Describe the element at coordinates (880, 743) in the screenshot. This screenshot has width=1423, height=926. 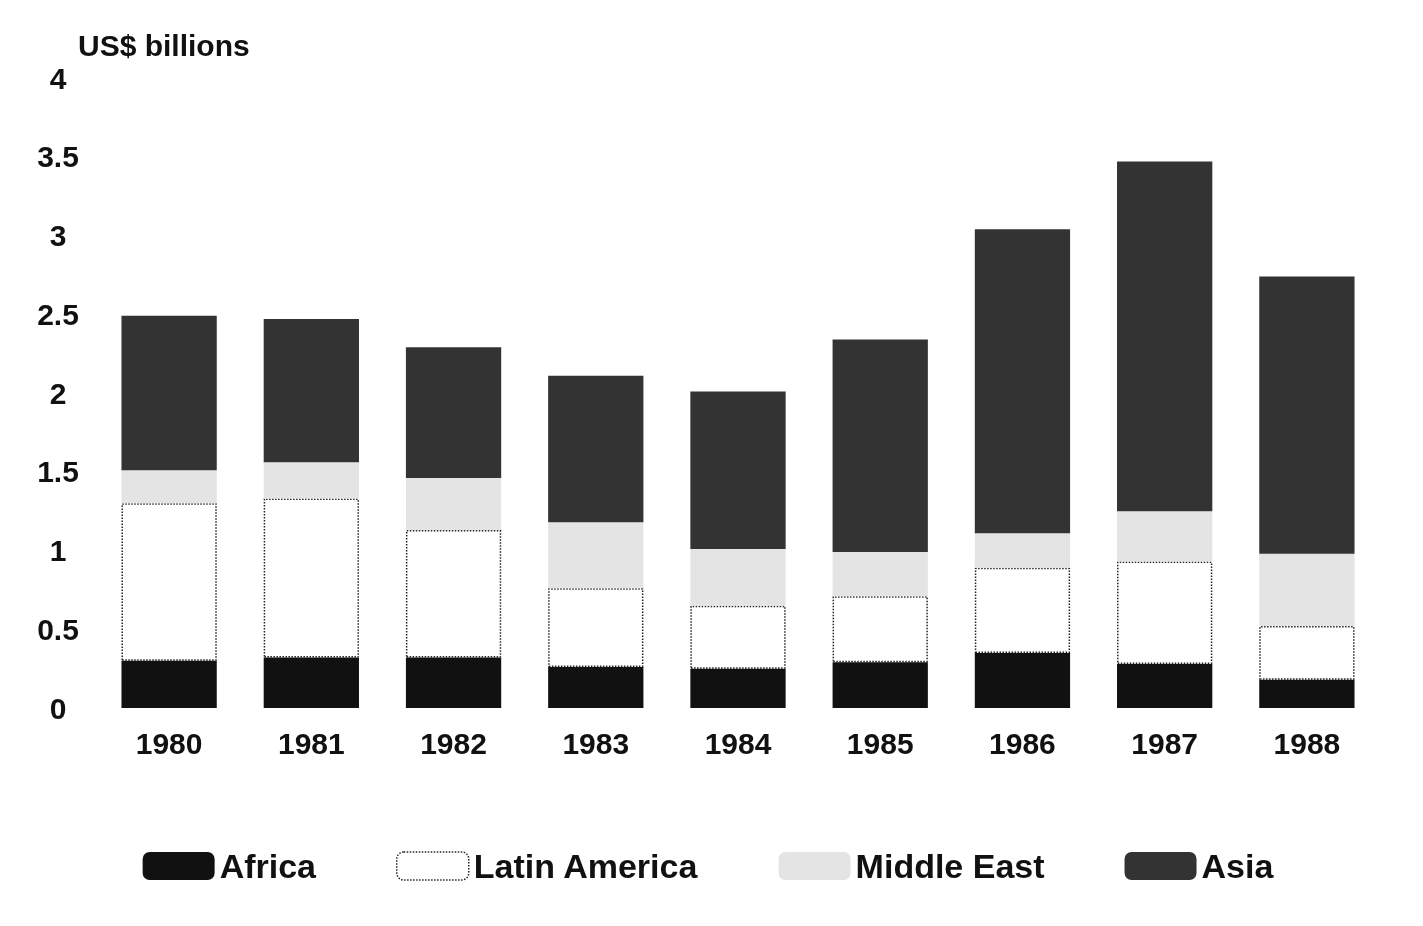
I see `x-tick-label: 1985` at that location.